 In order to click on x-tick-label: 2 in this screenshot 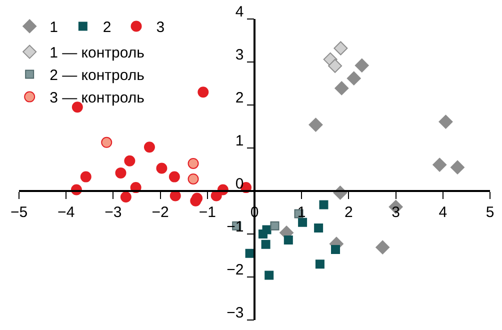, I will do `click(348, 212)`.